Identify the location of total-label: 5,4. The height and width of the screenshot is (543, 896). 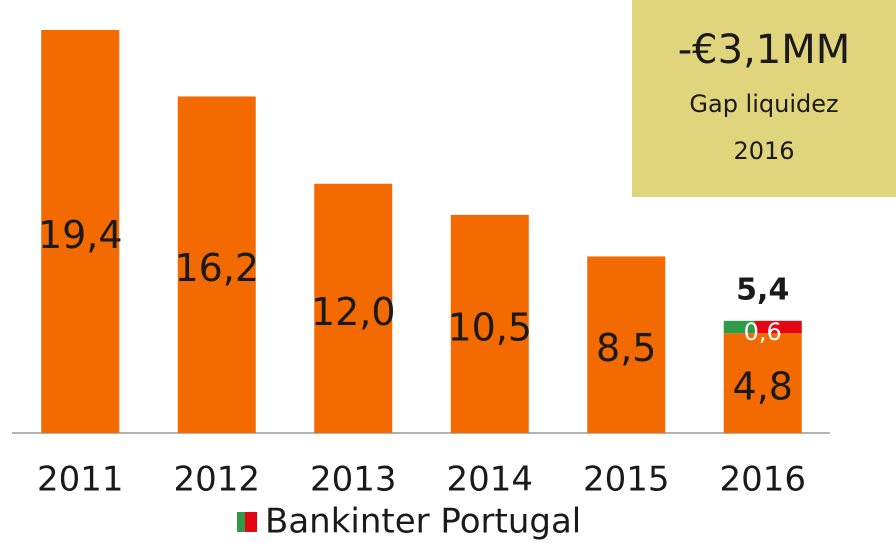
(762, 289).